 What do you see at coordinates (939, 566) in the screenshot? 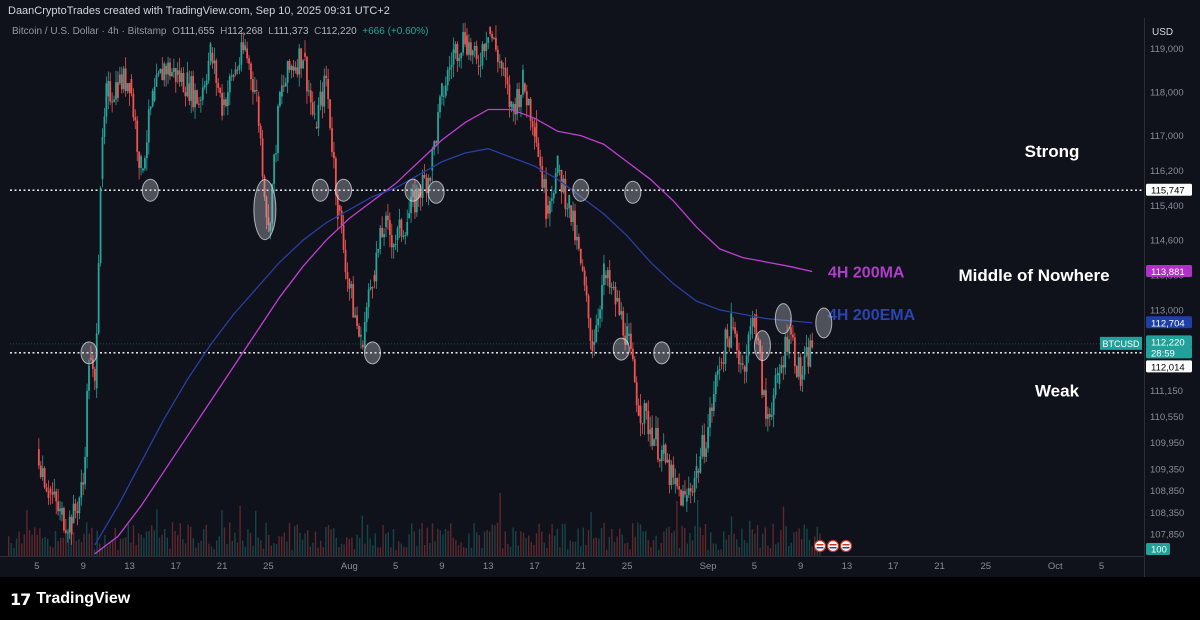
I see `x-tick-label: 21` at bounding box center [939, 566].